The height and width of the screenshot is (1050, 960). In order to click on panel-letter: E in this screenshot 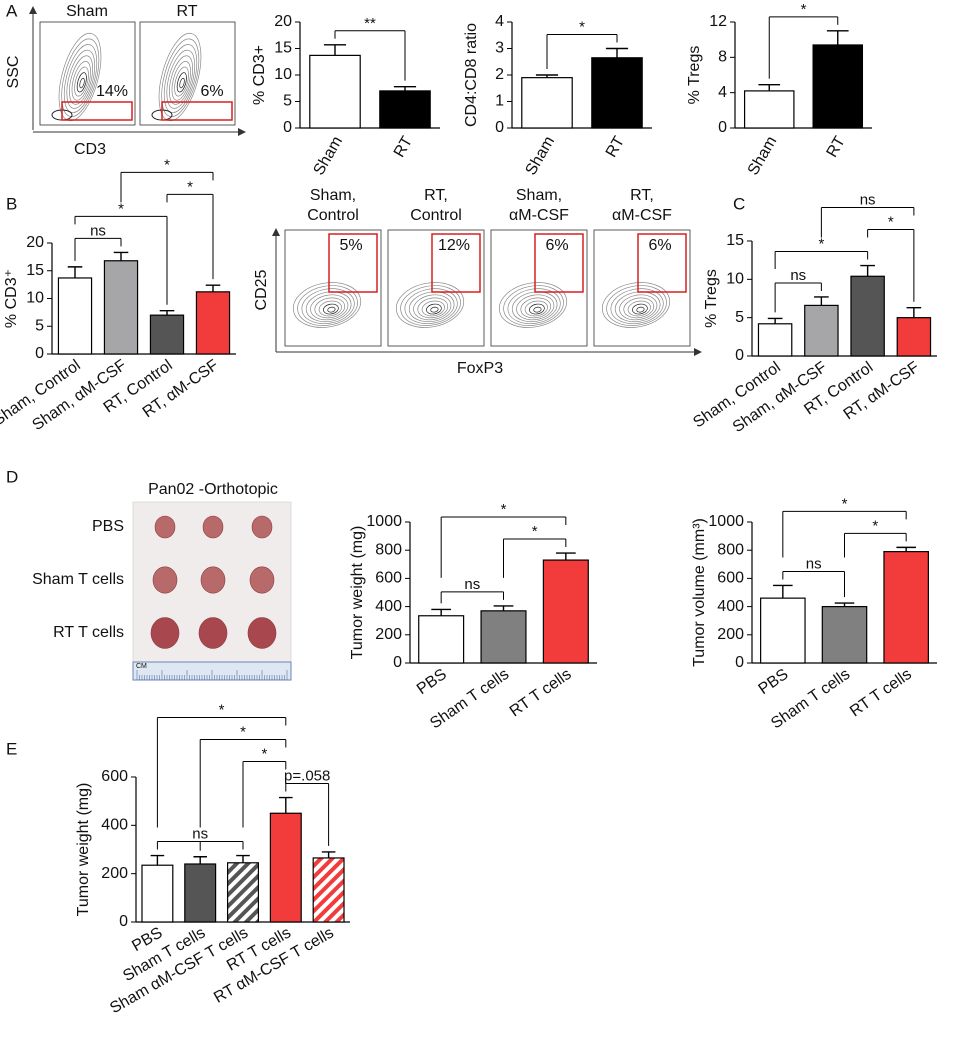, I will do `click(11, 748)`.